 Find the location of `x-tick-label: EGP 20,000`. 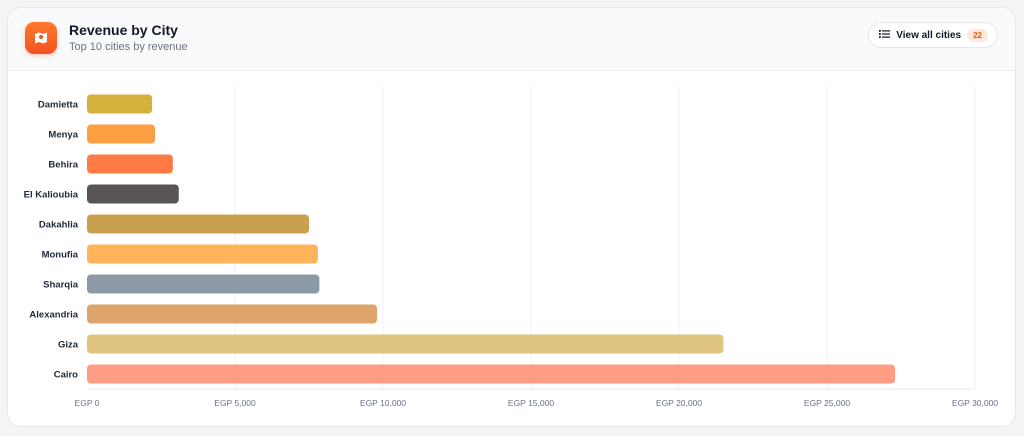

x-tick-label: EGP 20,000 is located at coordinates (679, 403).